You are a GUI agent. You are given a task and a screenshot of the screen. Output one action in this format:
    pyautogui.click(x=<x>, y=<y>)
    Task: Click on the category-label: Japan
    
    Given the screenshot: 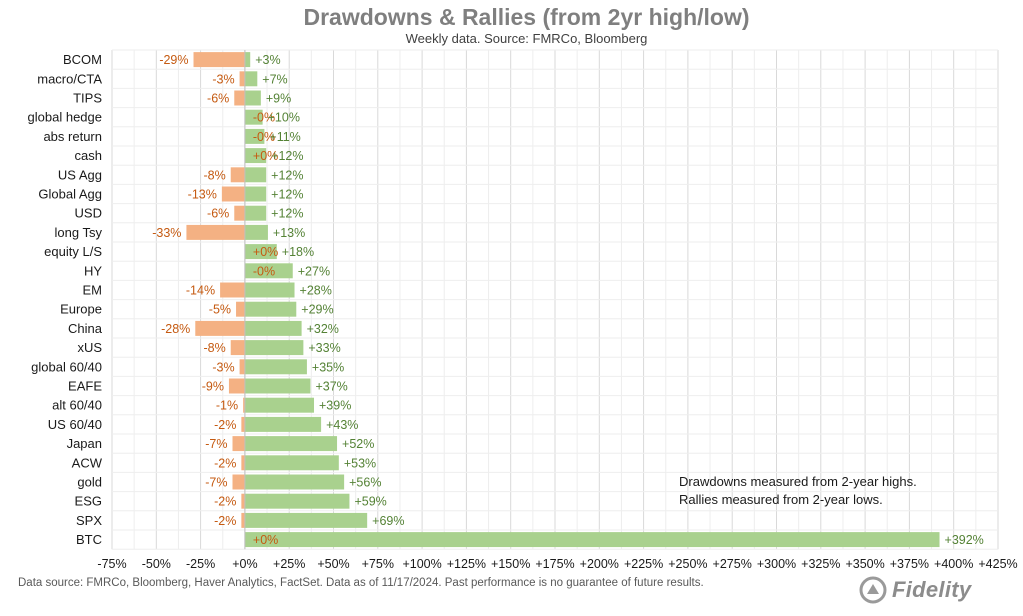 What is the action you would take?
    pyautogui.click(x=84, y=443)
    